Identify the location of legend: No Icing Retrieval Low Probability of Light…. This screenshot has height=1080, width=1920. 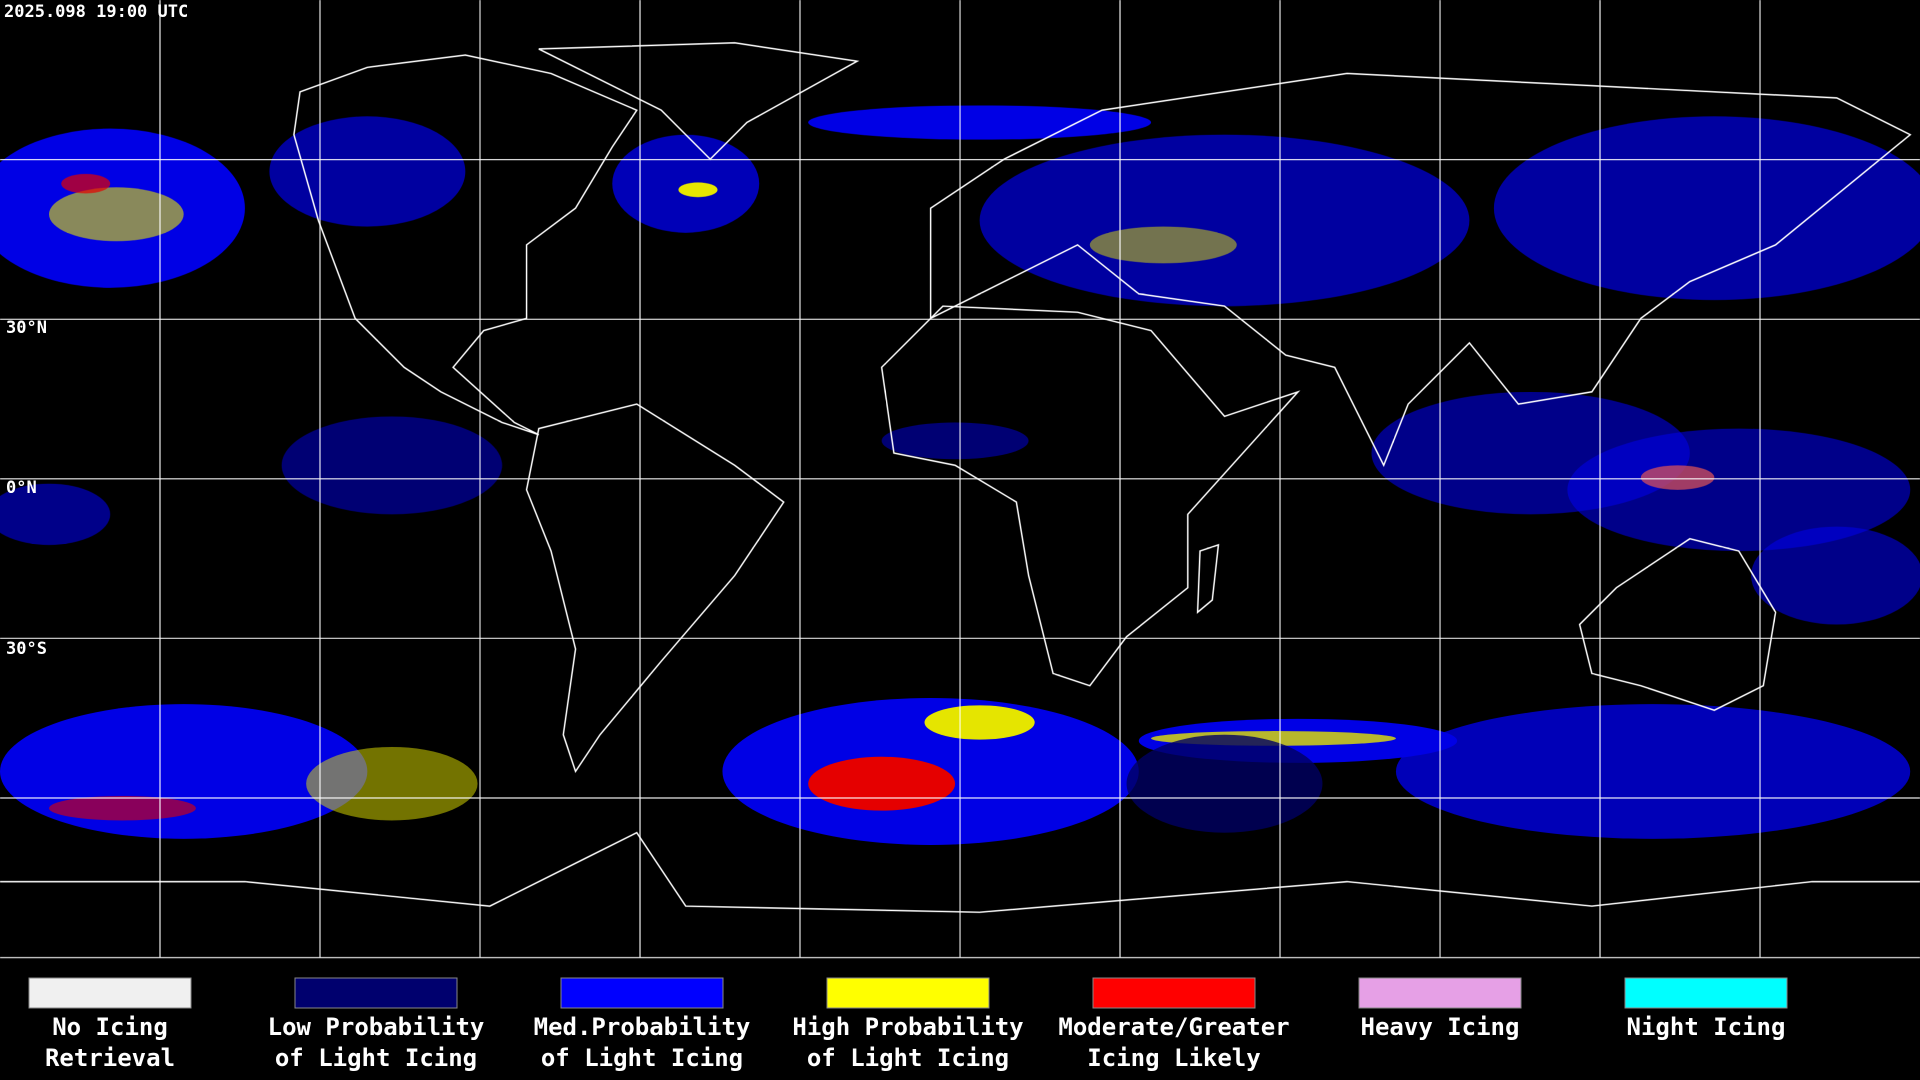
(908, 1024).